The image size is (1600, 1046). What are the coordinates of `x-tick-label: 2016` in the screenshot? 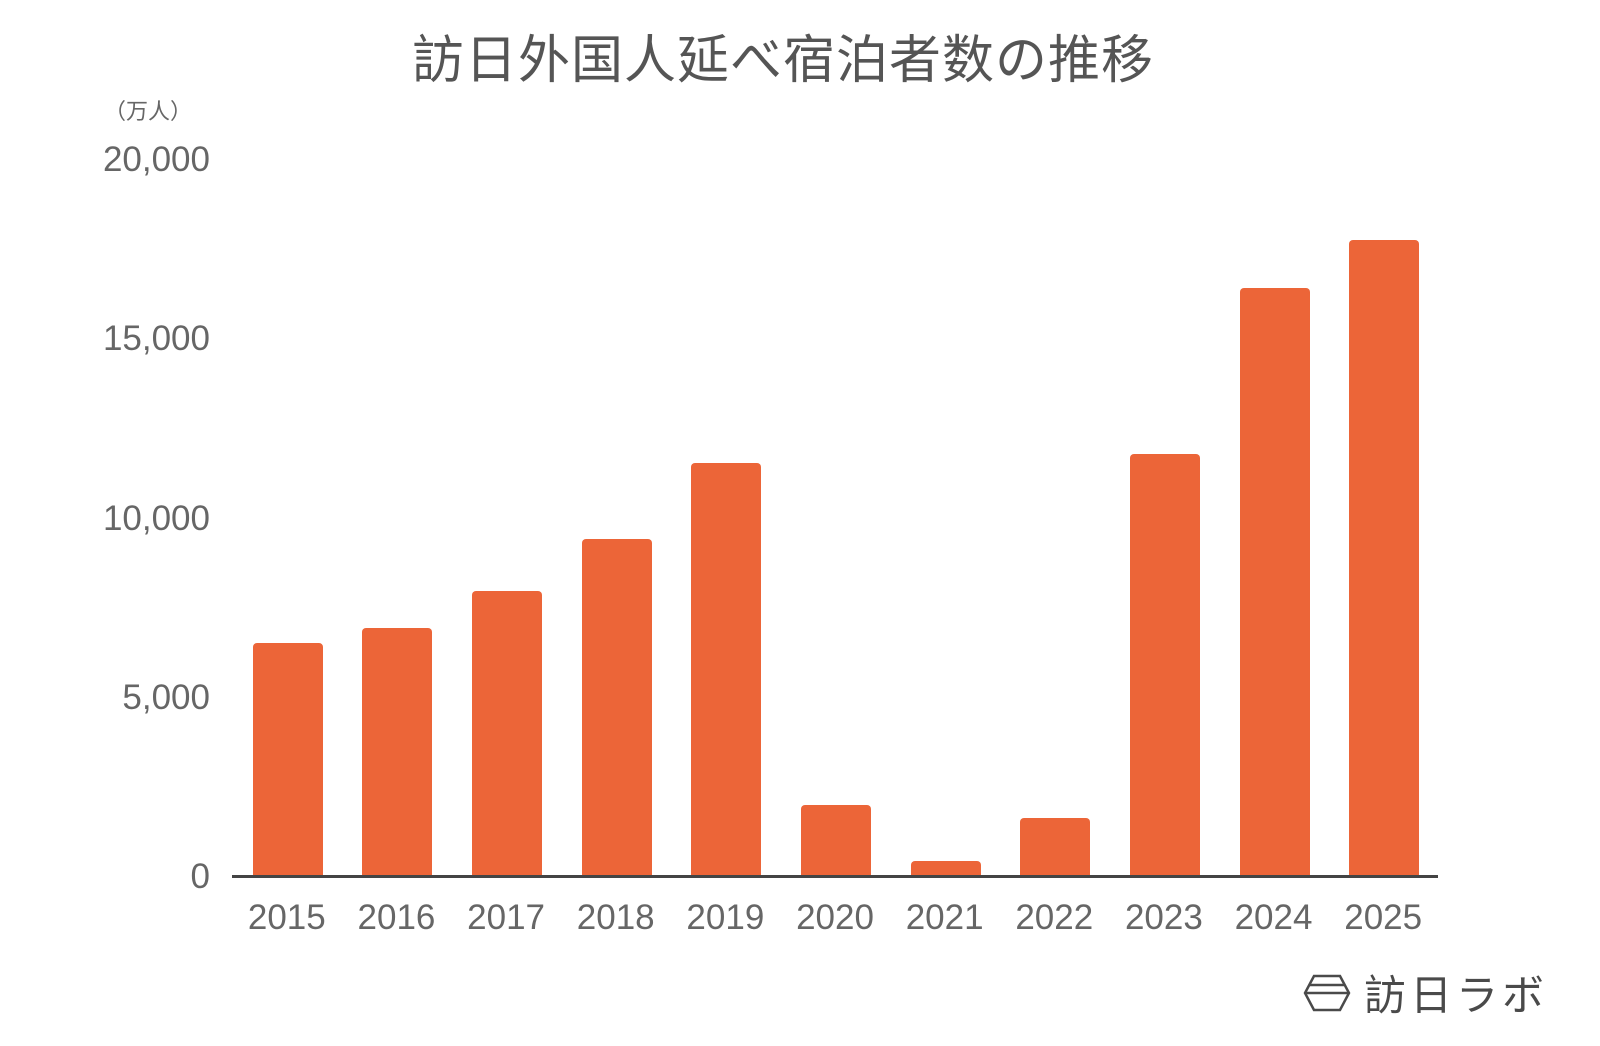 It's located at (396, 917).